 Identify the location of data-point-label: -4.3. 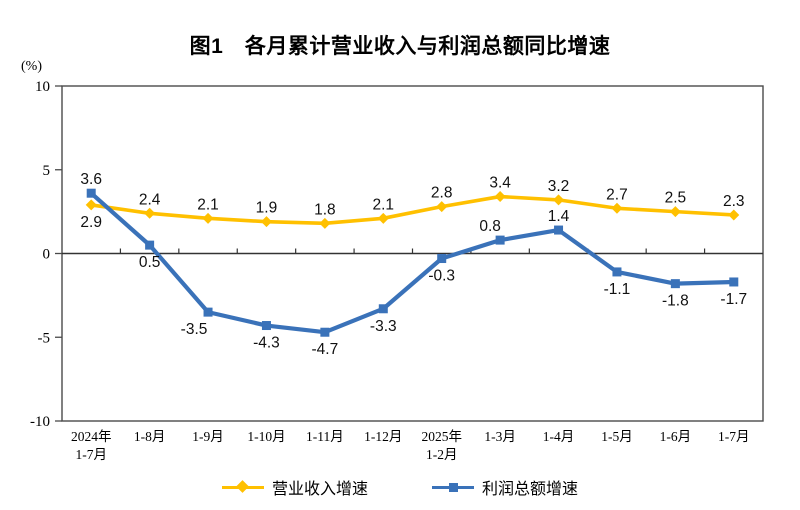
(266, 343).